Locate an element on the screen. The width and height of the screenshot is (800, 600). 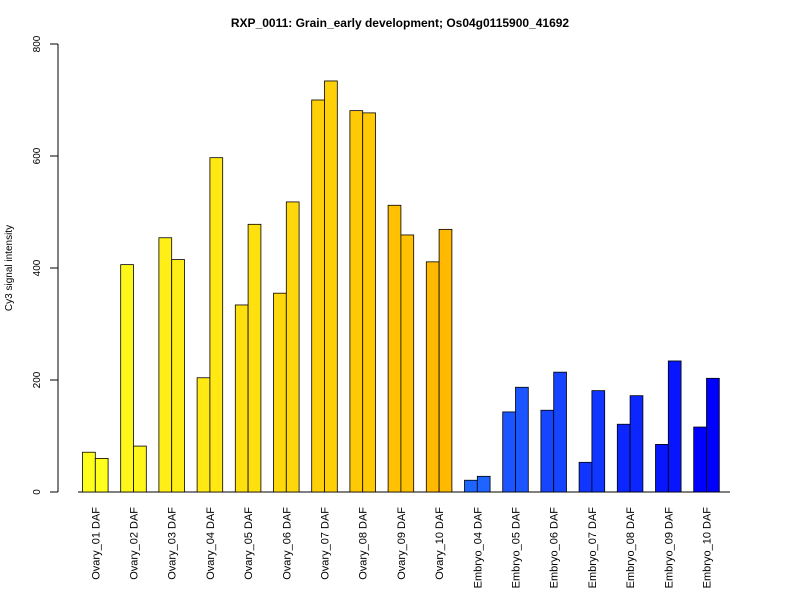
category-label: Ovary_05 DAF is located at coordinates (249, 543).